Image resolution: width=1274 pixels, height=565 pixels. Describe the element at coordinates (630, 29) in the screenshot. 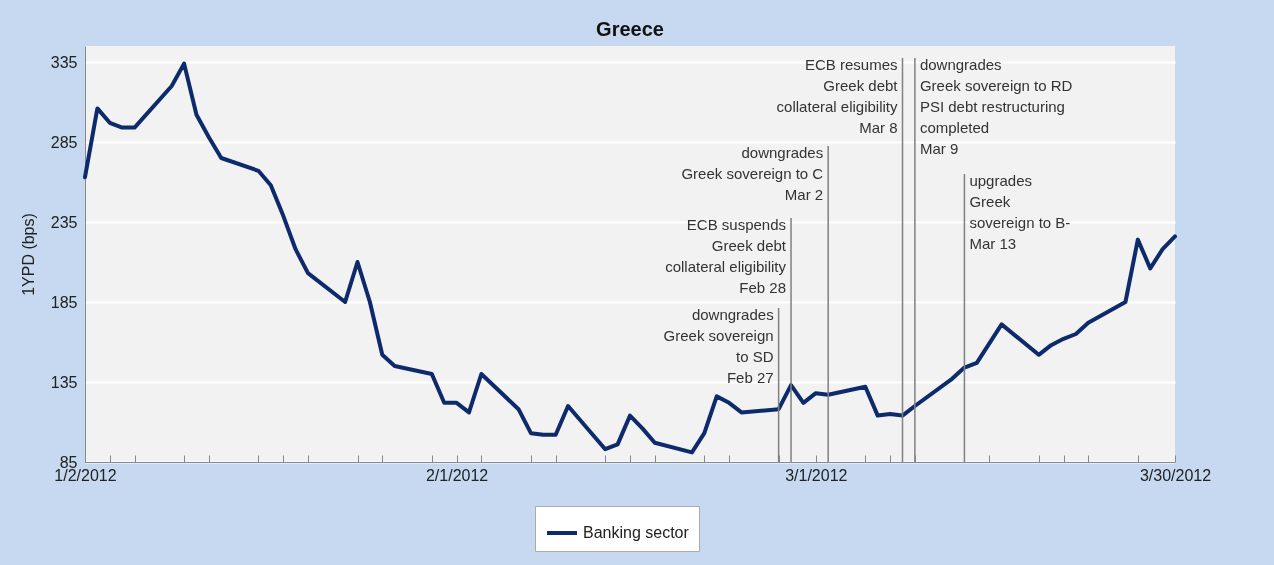

I see `chart-title: Greece` at that location.